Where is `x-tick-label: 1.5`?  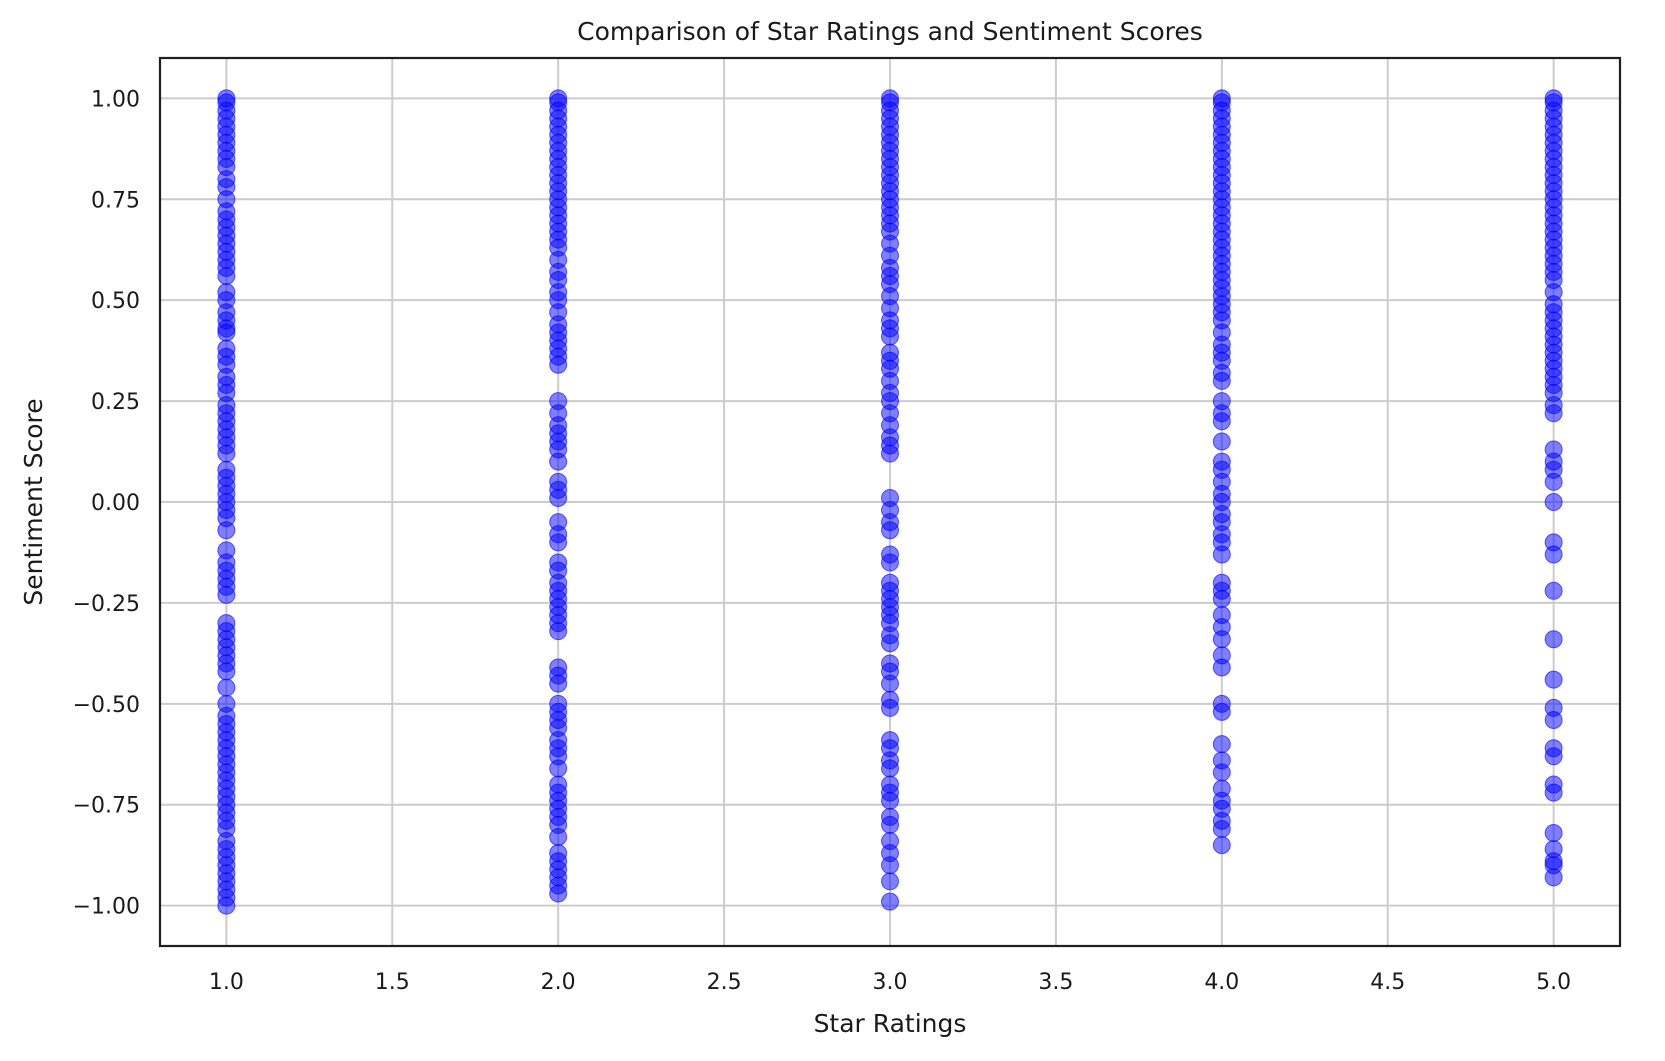 x-tick-label: 1.5 is located at coordinates (392, 982).